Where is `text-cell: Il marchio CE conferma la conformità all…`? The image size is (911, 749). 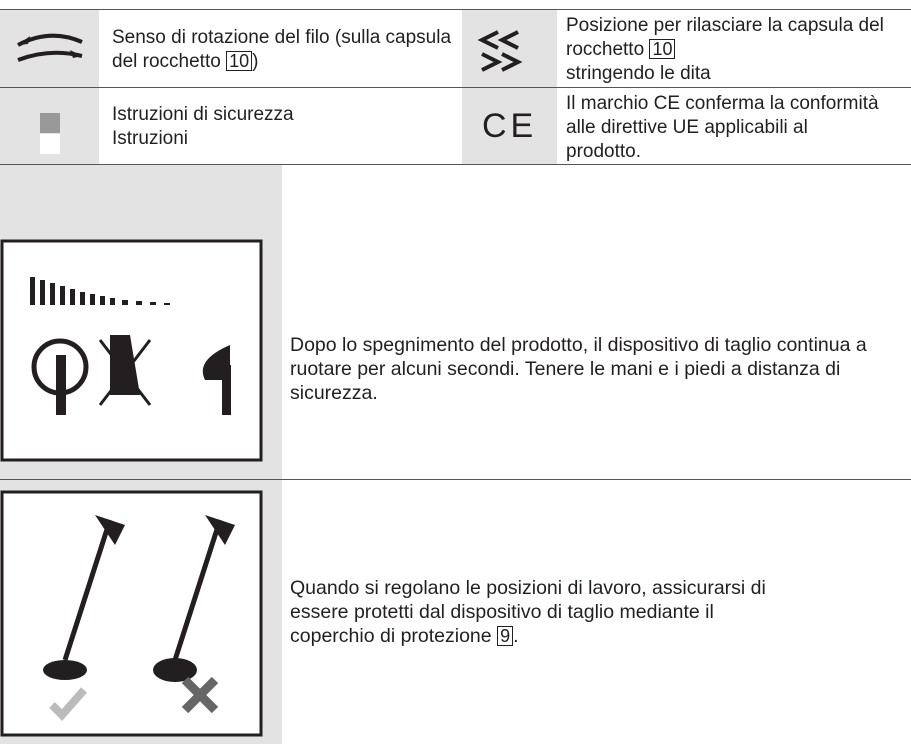 text-cell: Il marchio CE conferma la conformità all… is located at coordinates (734, 126).